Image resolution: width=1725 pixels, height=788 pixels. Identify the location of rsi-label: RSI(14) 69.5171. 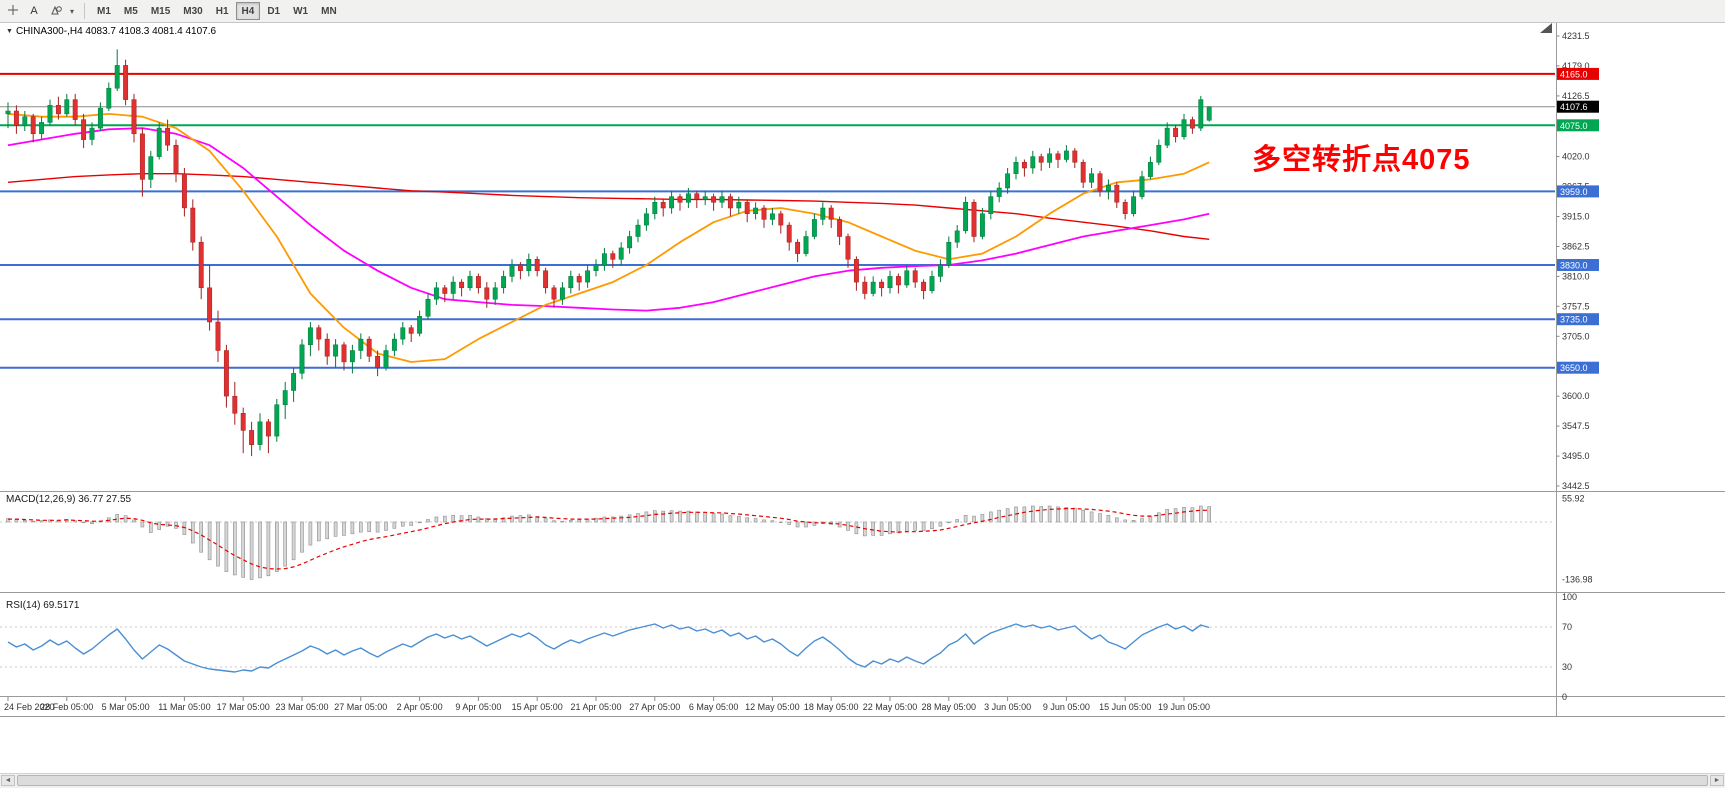
(43, 605).